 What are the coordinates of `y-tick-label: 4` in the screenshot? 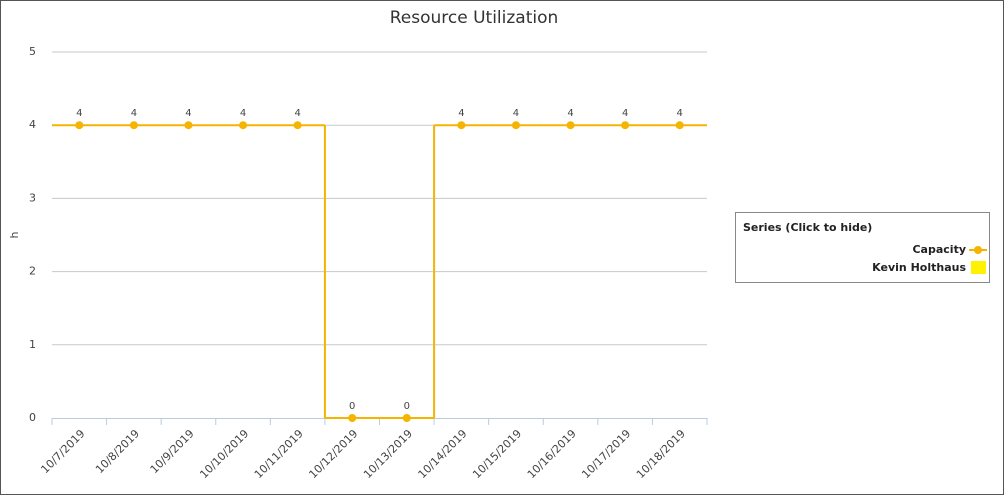 It's located at (32, 124).